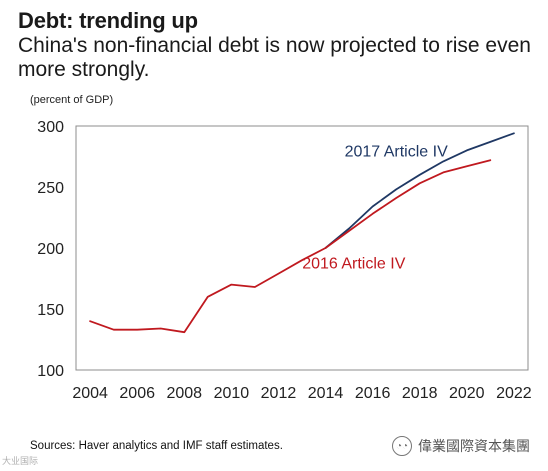 Image resolution: width=548 pixels, height=471 pixels. I want to click on x-tick-label: 2010, so click(232, 393).